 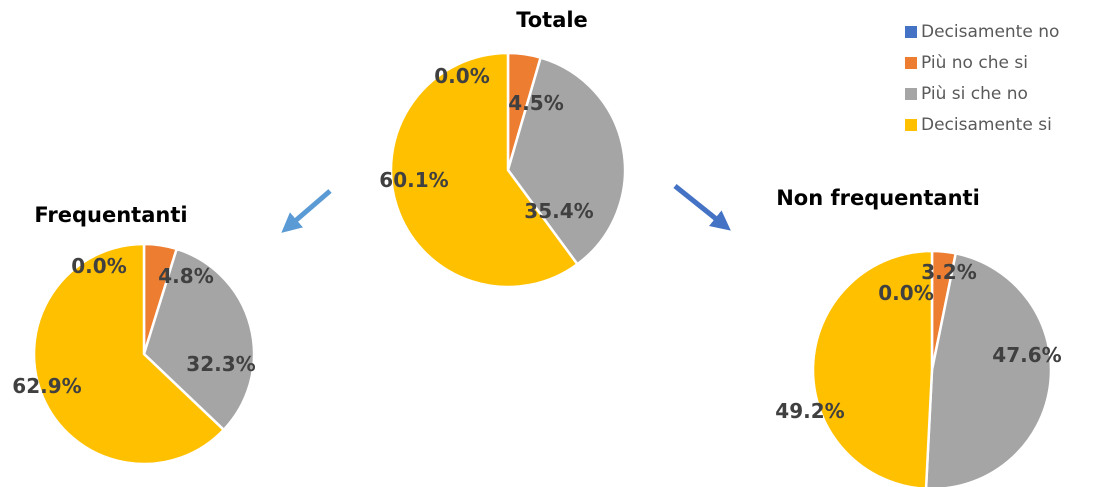 I want to click on legend-item: Più si che no, so click(x=982, y=93).